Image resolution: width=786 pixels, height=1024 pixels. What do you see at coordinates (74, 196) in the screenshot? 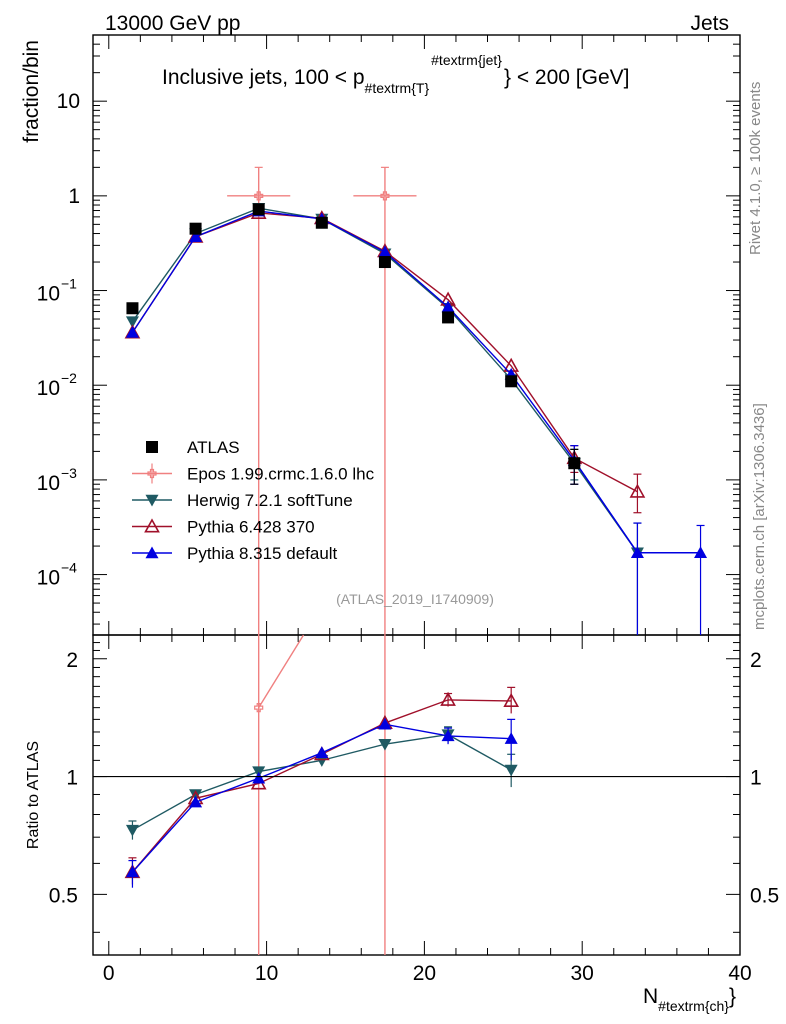
I see `y-tick-label: 1` at bounding box center [74, 196].